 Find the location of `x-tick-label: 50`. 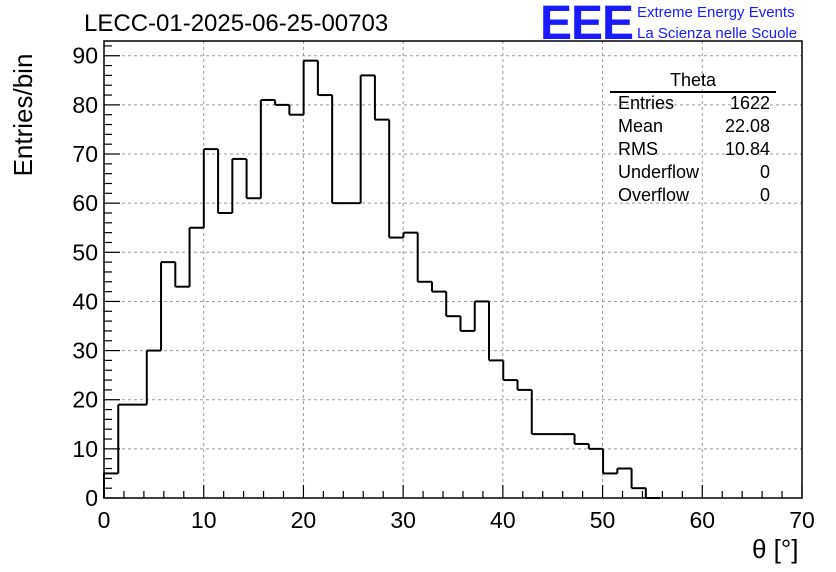

x-tick-label: 50 is located at coordinates (603, 520).